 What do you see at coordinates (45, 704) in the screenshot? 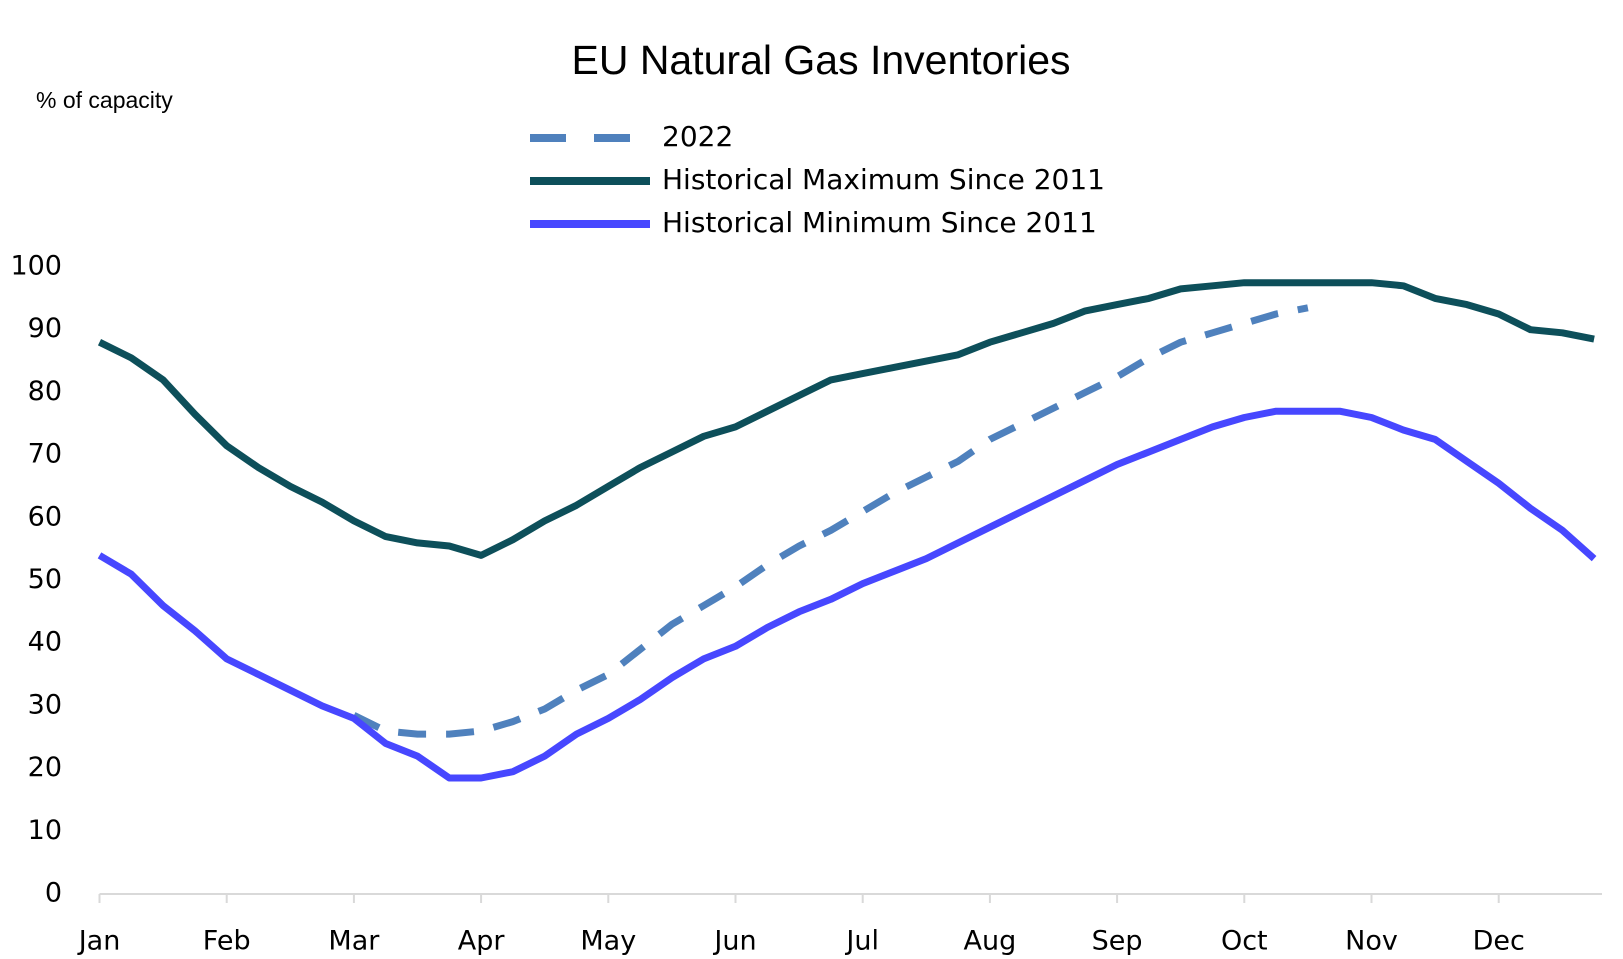
I see `y-tick-label: 30` at bounding box center [45, 704].